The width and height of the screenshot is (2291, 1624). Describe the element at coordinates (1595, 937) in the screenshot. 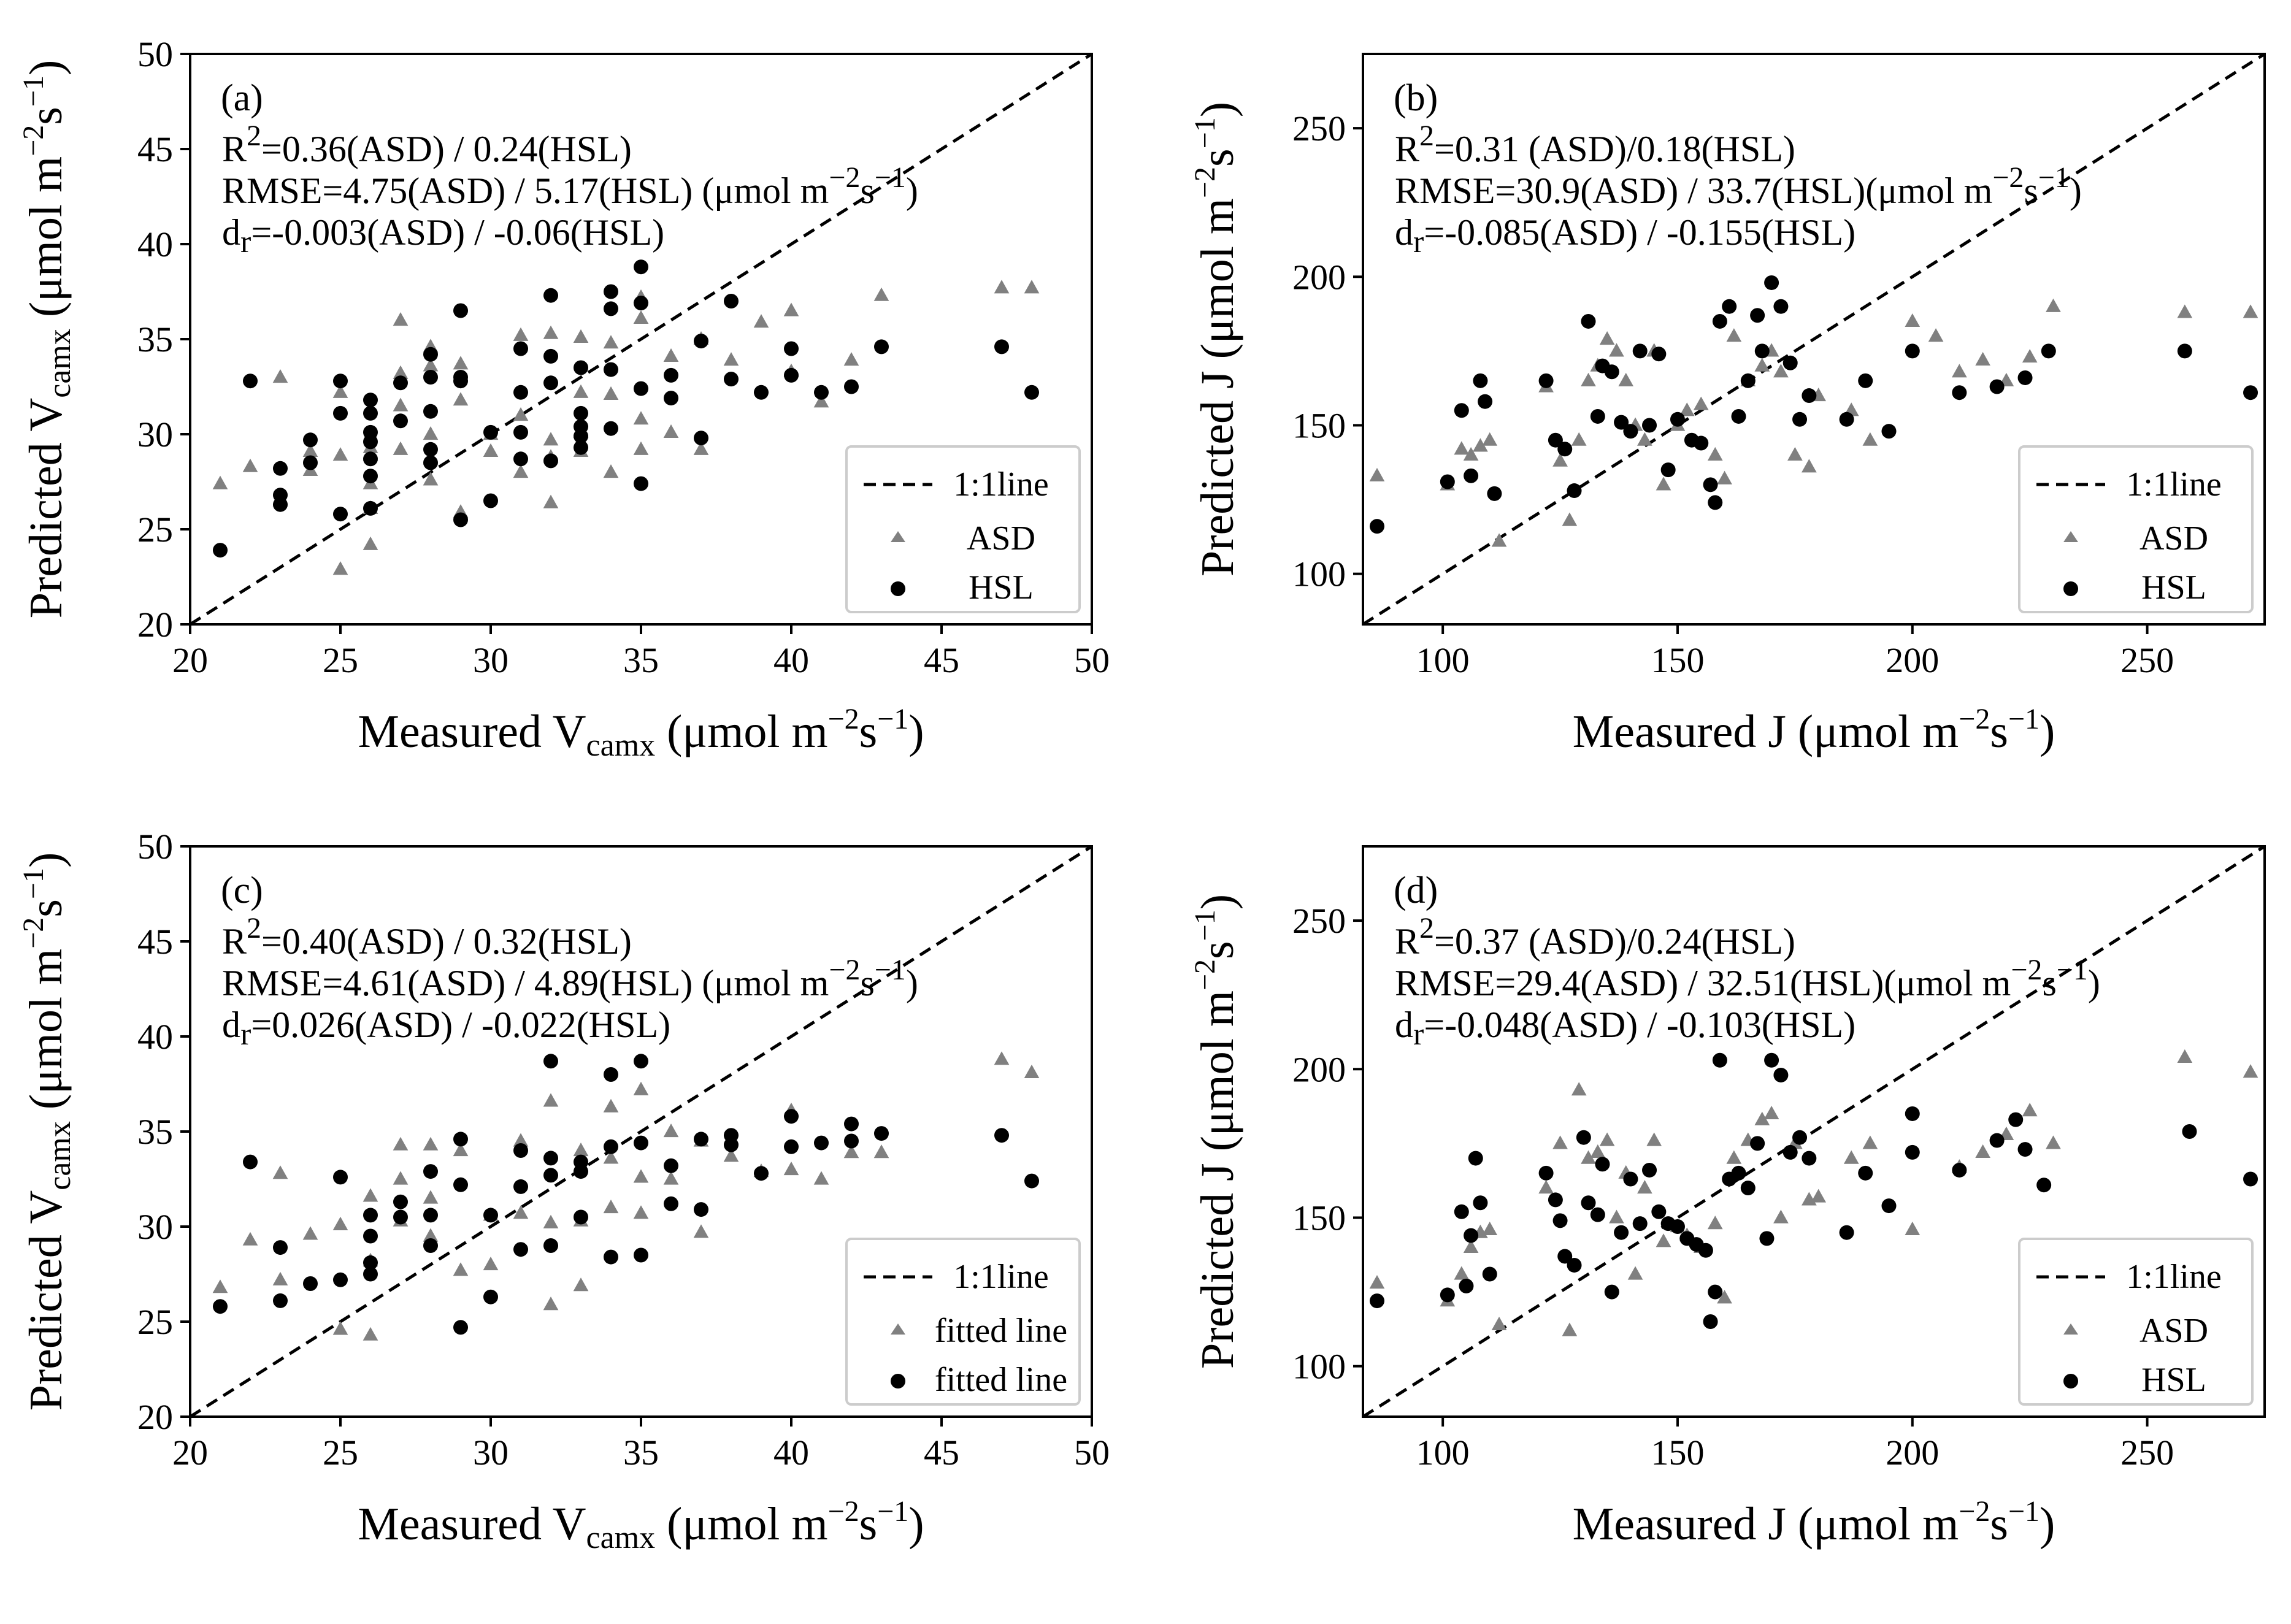

I see `stat-line-1: R2=0.37 (ASD)/0.24(HSL)` at that location.